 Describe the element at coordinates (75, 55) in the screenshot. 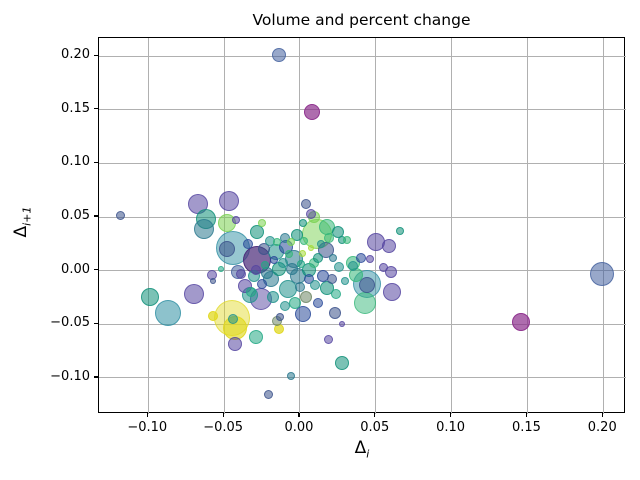

I see `y-tick-label: 0.20` at that location.